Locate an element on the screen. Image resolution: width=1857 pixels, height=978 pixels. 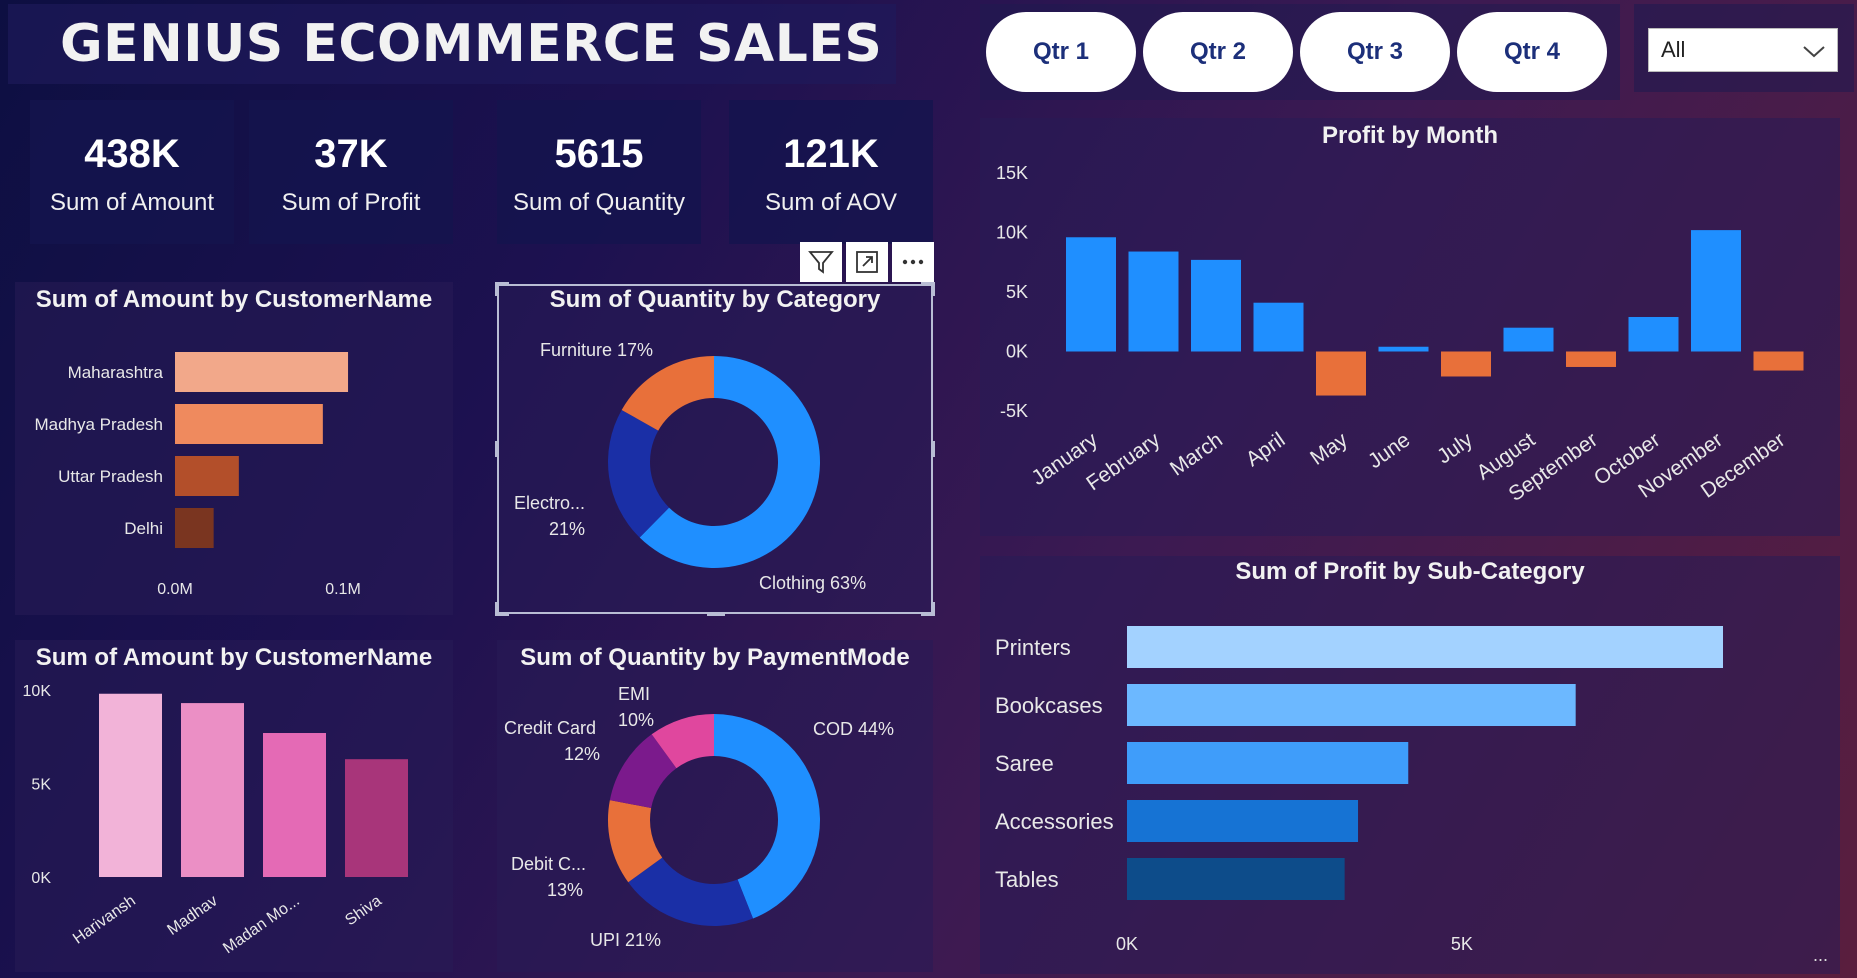
dropdown-slicer-panel: All is located at coordinates (1744, 48).